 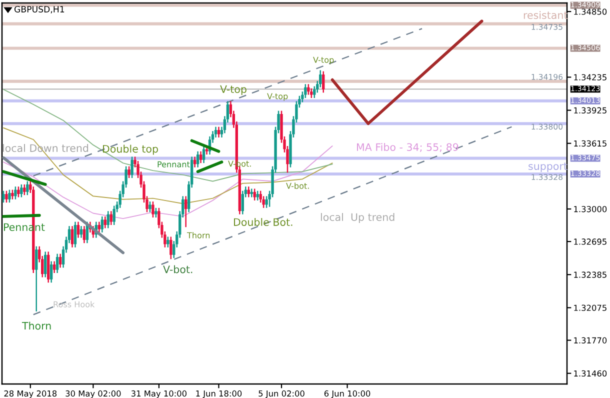 What do you see at coordinates (590, 143) in the screenshot?
I see `y-tick-label: 1.33615` at bounding box center [590, 143].